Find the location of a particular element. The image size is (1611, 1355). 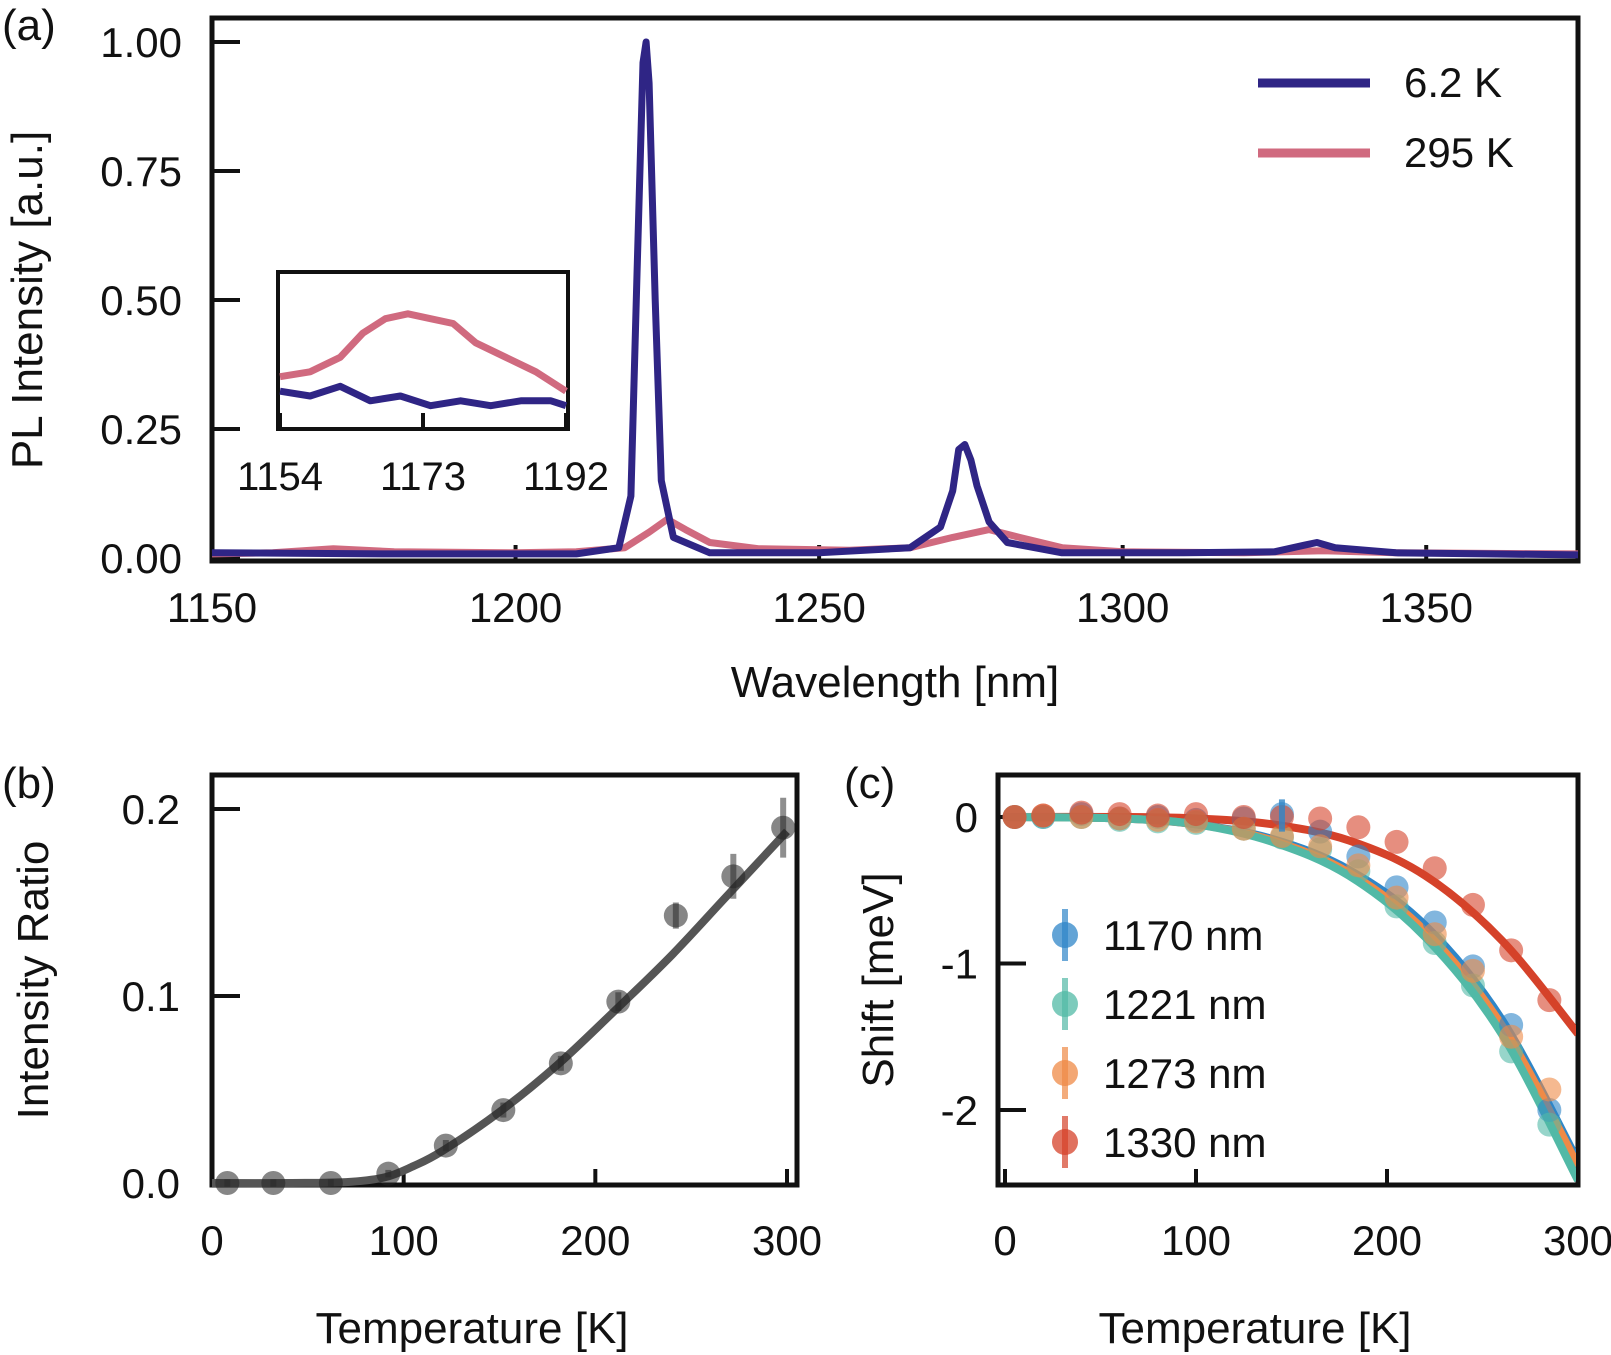

panel-a-legend: 6.2 K 295 K is located at coordinates (1386, 117).